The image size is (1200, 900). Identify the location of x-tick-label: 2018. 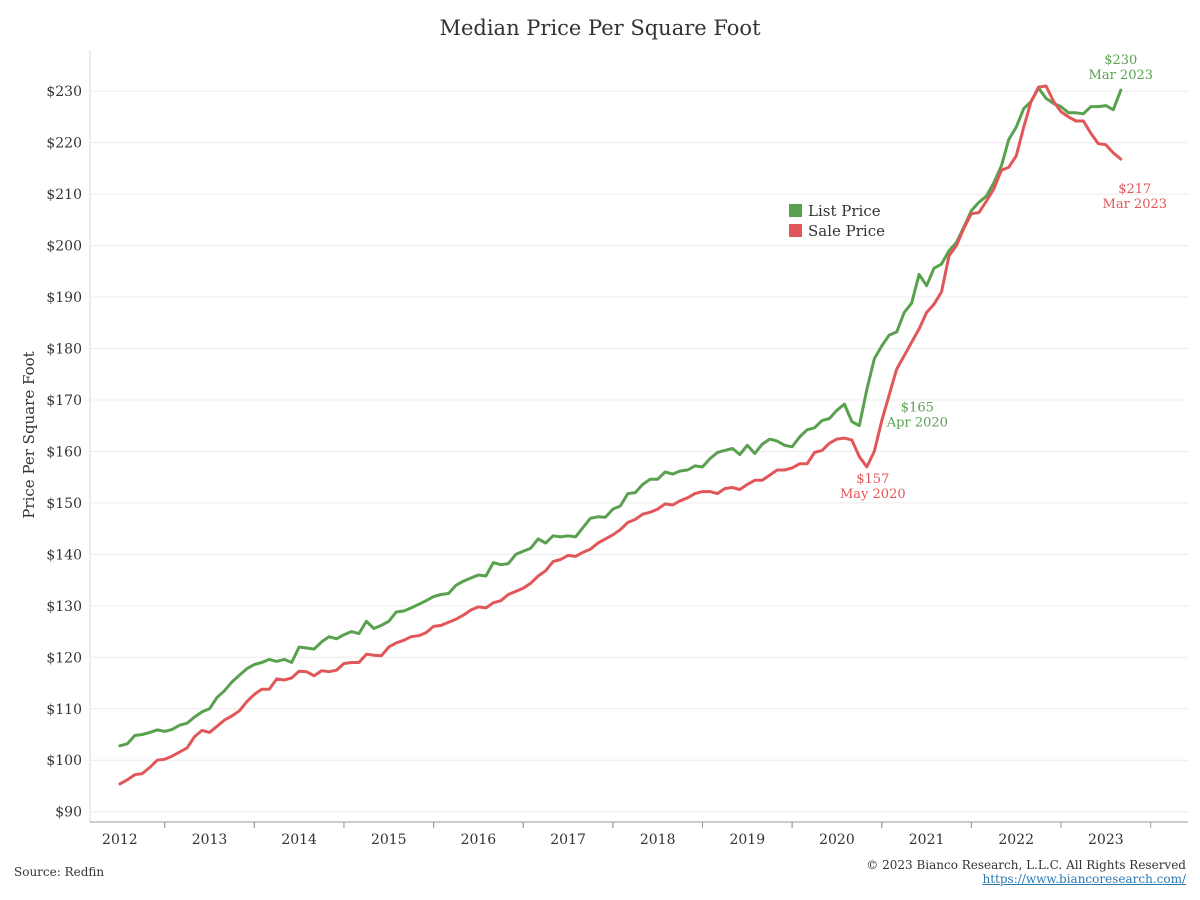
(658, 840).